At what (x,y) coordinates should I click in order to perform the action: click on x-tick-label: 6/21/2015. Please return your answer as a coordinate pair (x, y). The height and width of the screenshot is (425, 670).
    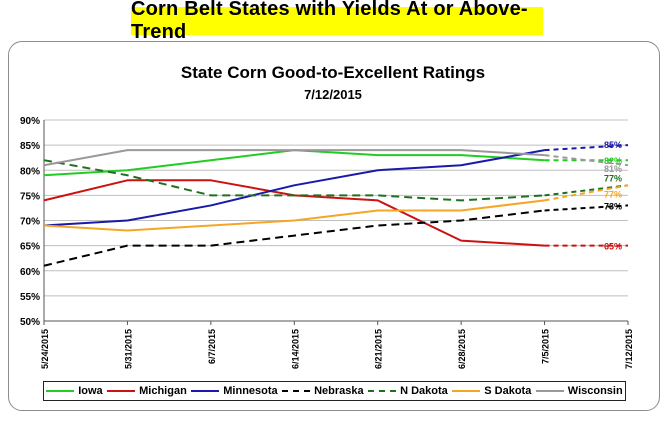
    Looking at the image, I should click on (379, 349).